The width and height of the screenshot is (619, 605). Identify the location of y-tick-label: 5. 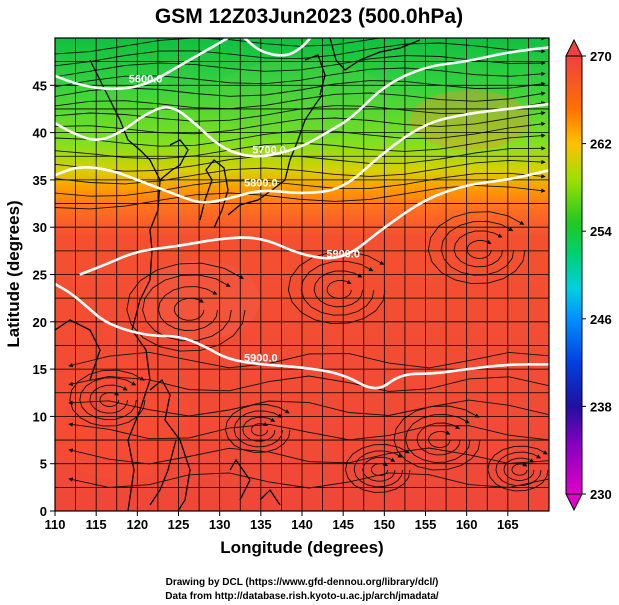
(43, 464).